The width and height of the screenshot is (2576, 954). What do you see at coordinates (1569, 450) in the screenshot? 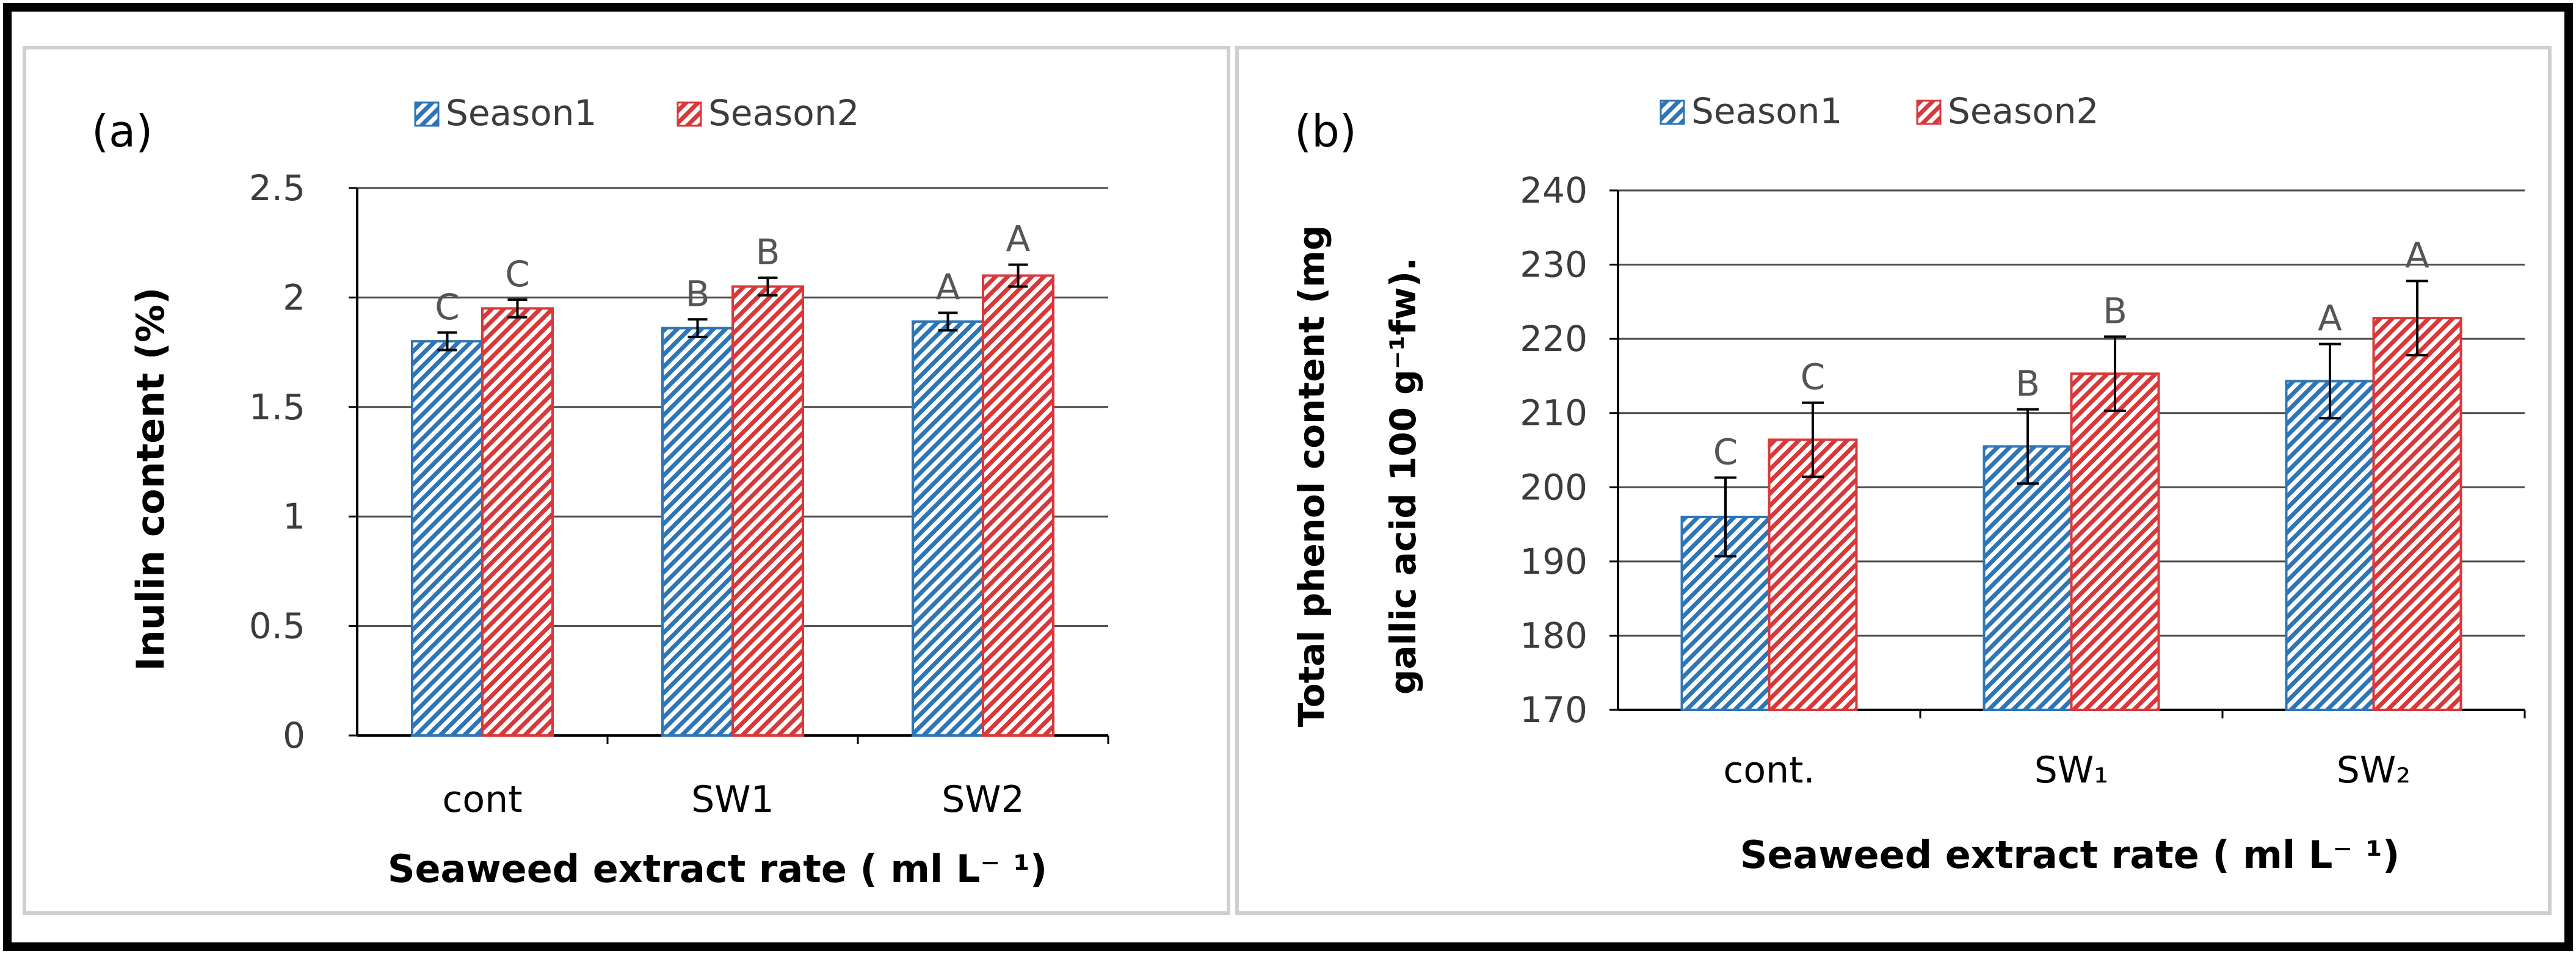
I see `yticks-b: 170 180 190 200 210 220 230 240` at bounding box center [1569, 450].